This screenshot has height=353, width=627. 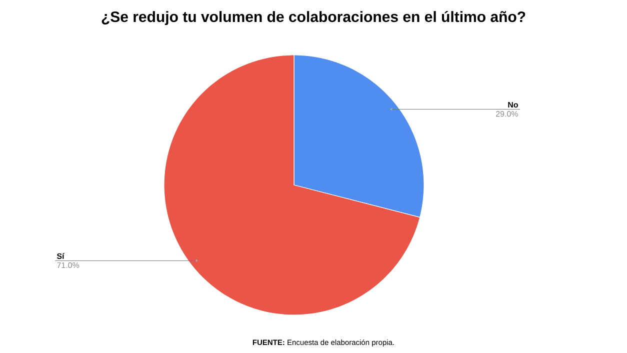 What do you see at coordinates (68, 265) in the screenshot?
I see `data-label: 71.0%` at bounding box center [68, 265].